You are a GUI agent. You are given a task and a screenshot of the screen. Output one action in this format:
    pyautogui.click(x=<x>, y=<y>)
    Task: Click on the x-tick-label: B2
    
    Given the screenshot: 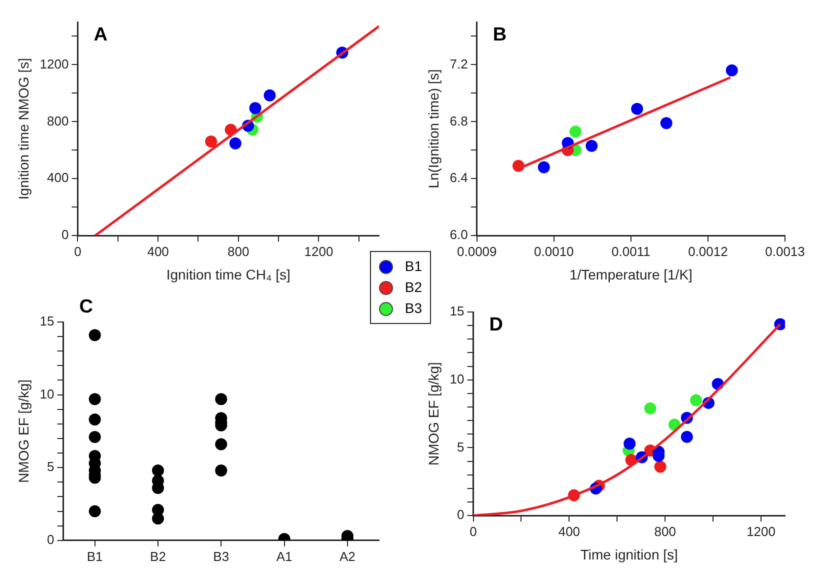 What is the action you would take?
    pyautogui.click(x=158, y=556)
    